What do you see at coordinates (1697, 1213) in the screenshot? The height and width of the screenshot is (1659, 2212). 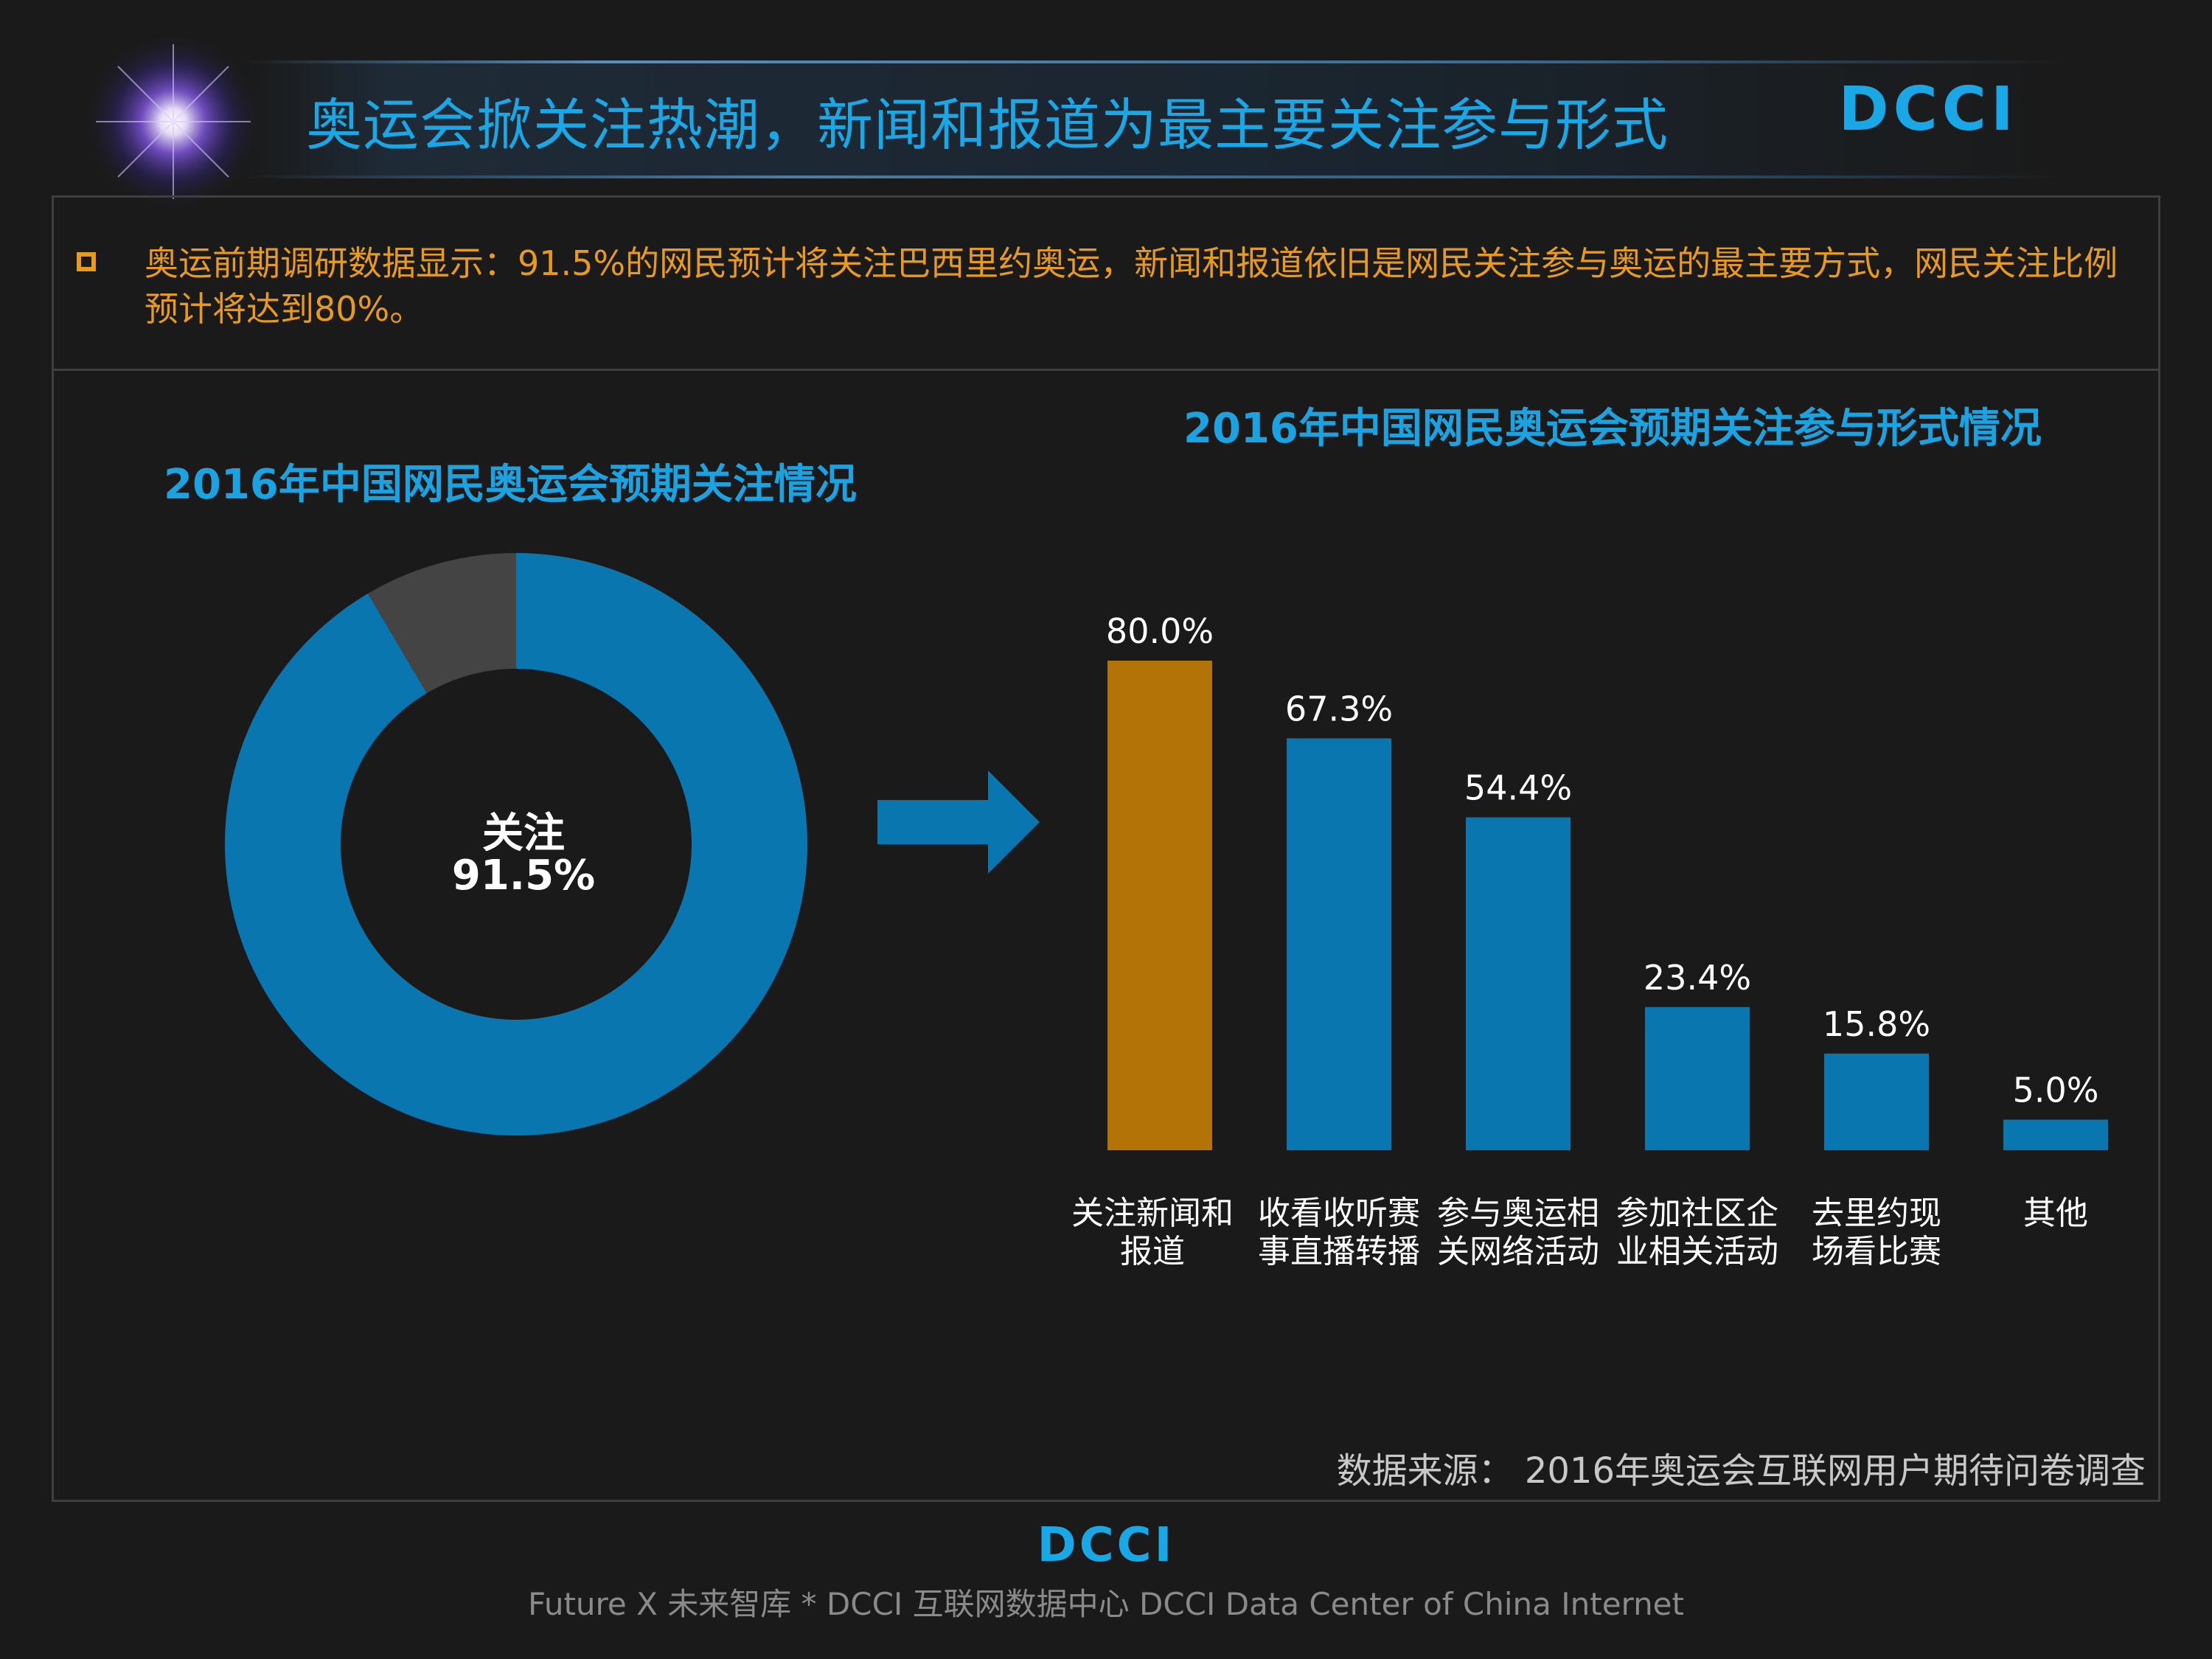 I see `category-label-3-0: 参加社区企` at bounding box center [1697, 1213].